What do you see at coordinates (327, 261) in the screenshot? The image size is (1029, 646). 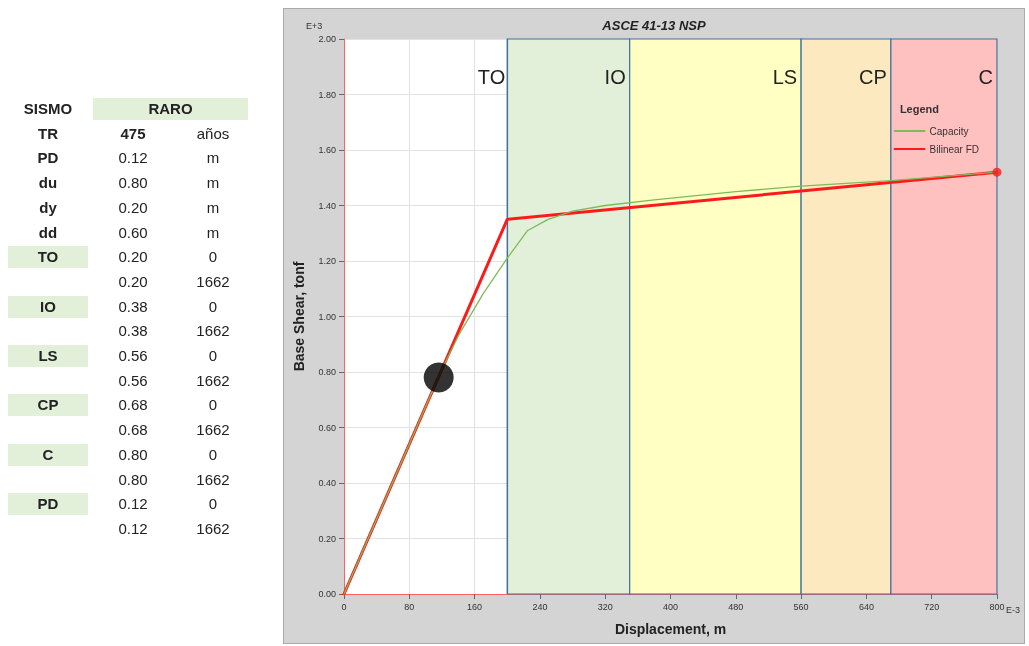 I see `y-tick-label: 1.20` at bounding box center [327, 261].